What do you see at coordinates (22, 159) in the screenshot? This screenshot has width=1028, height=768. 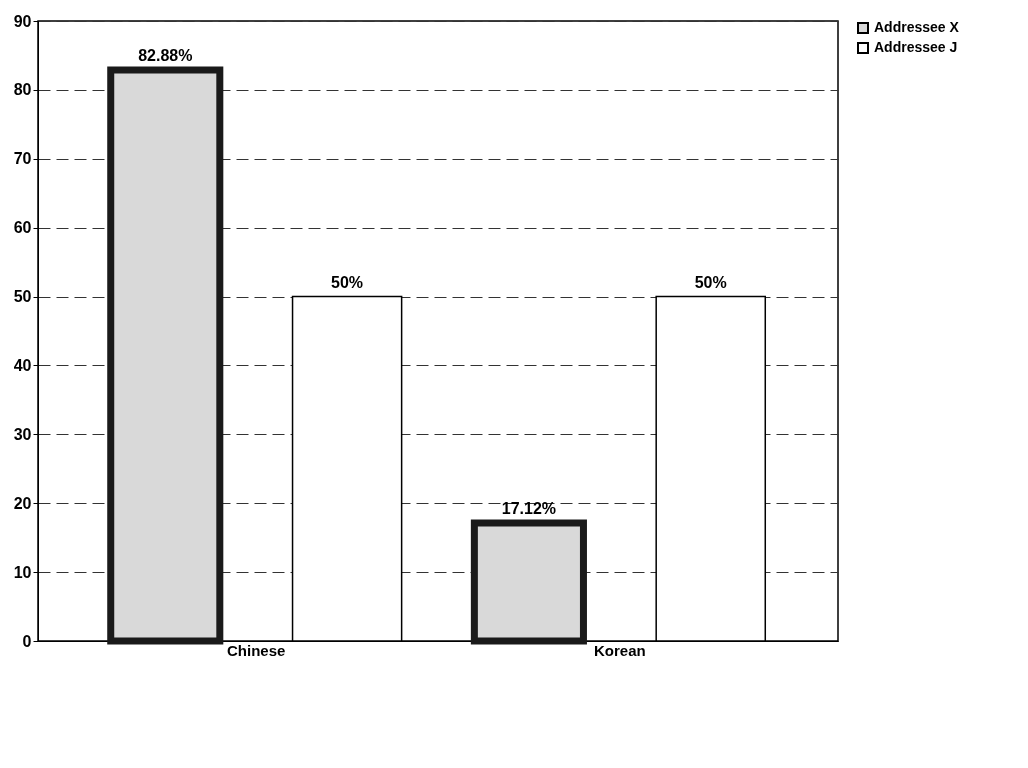 I see `y-tick-label: 70` at bounding box center [22, 159].